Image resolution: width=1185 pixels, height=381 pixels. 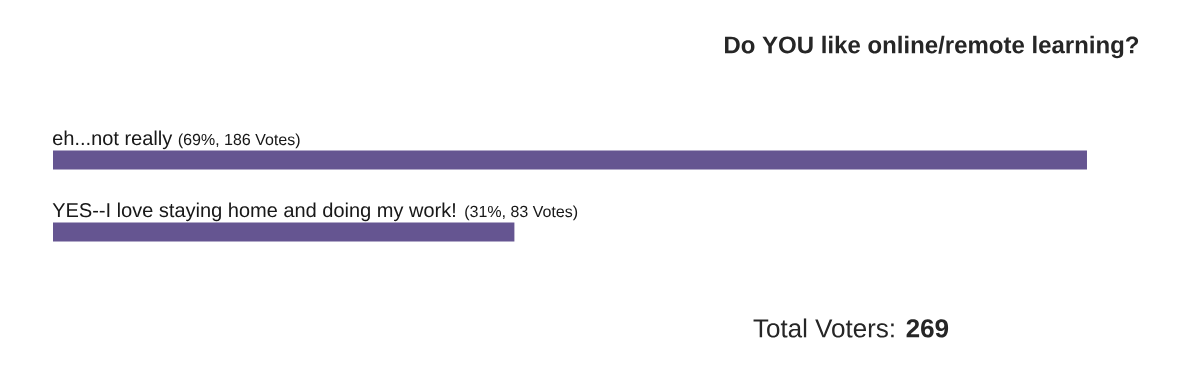 I want to click on chart-title: Do YOU like online/remote learning?, so click(x=932, y=47).